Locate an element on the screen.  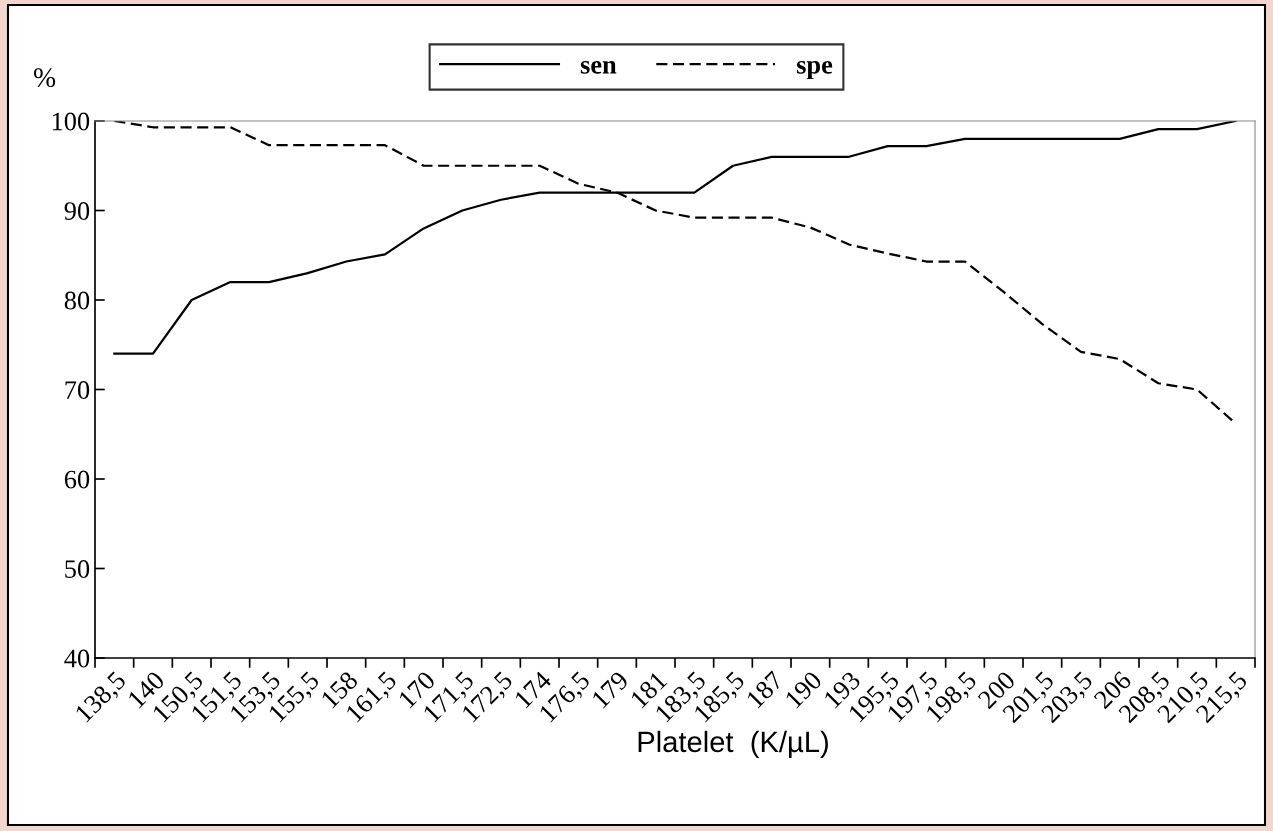
x-tick-label: 190 is located at coordinates (803, 689).